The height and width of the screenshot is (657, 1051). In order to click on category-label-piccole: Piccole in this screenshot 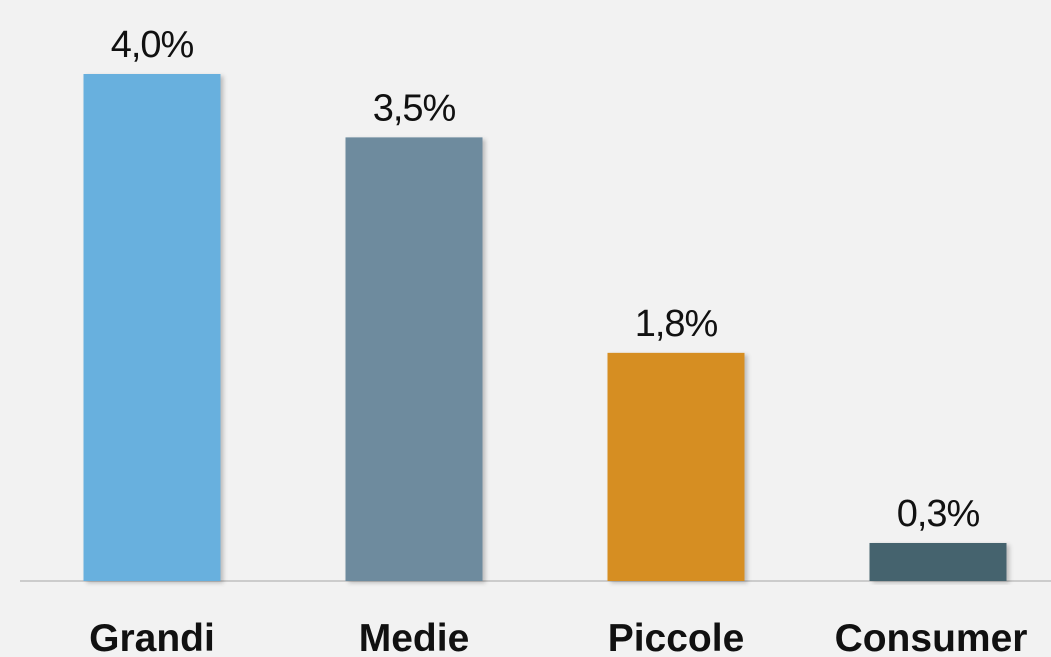, I will do `click(676, 637)`.